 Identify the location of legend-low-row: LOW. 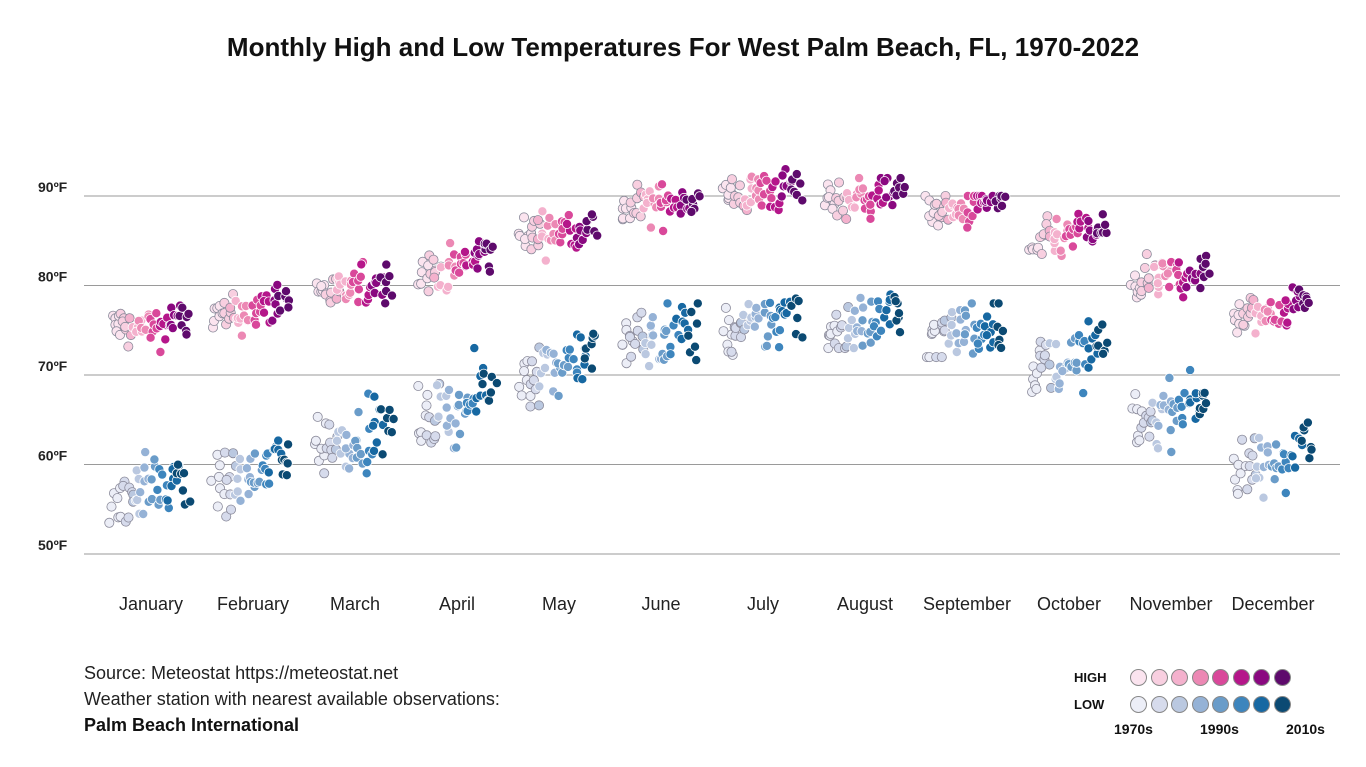
(1181, 704).